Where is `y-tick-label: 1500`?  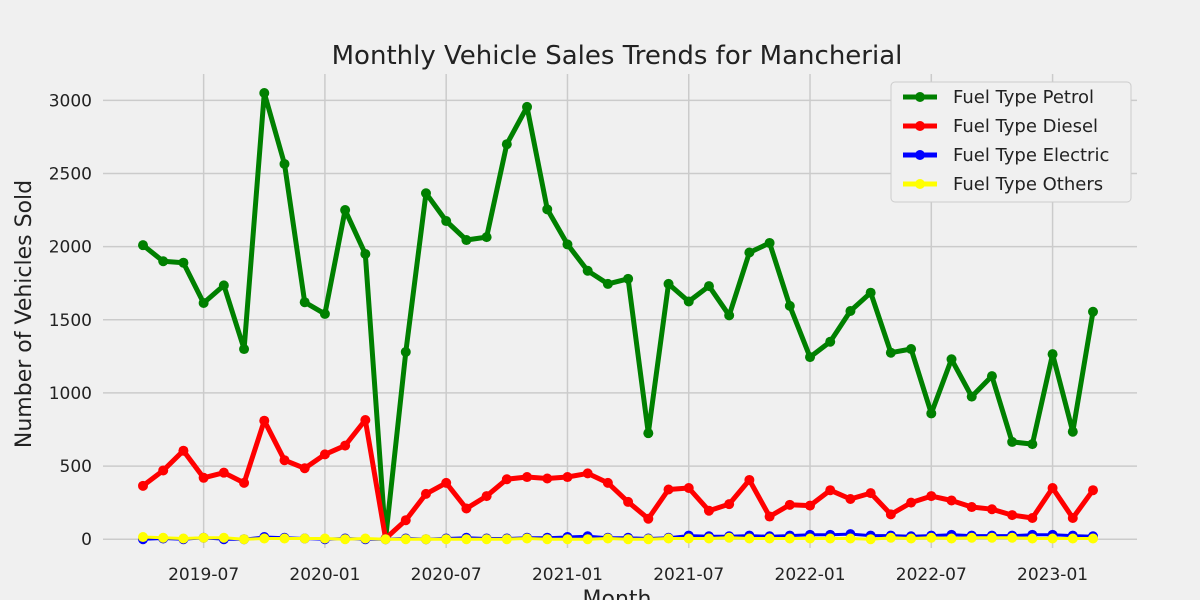 y-tick-label: 1500 is located at coordinates (70, 321).